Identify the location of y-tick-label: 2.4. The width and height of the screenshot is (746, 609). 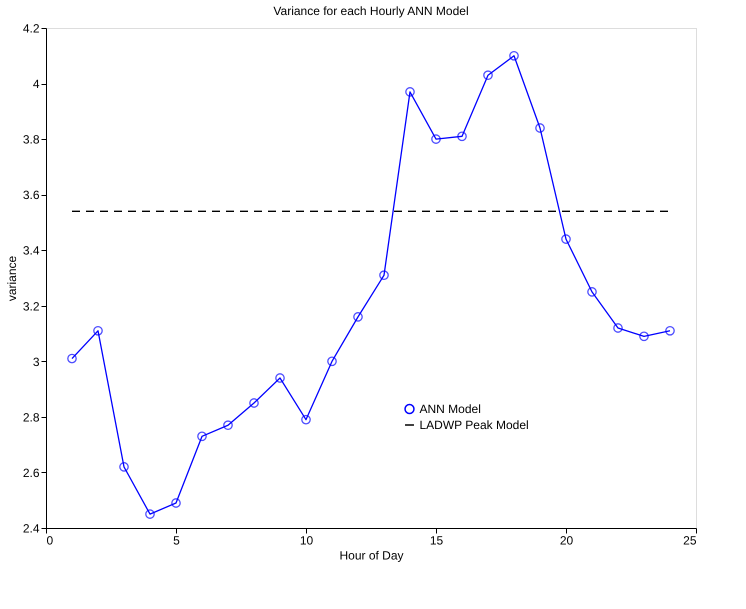
(31, 529).